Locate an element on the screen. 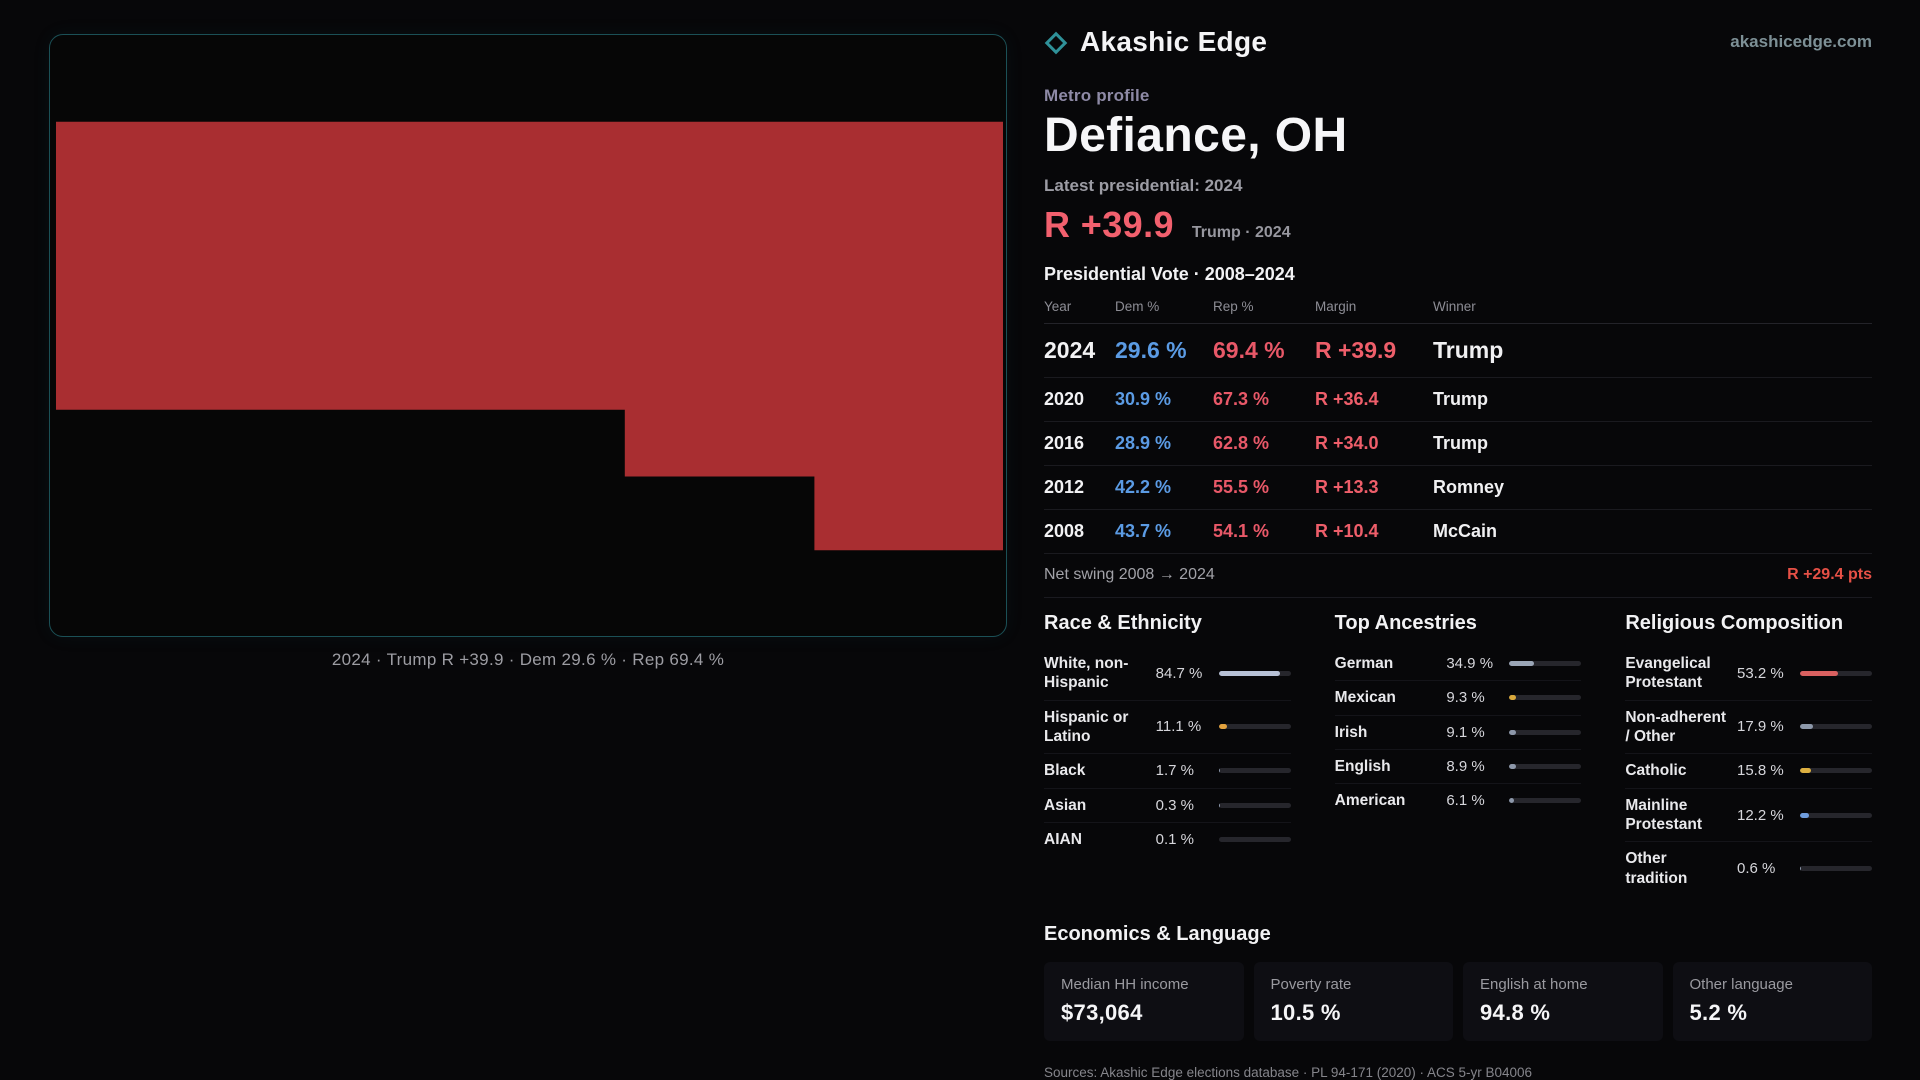 The height and width of the screenshot is (1080, 1920). cell-rep: 54.1 % is located at coordinates (1241, 530).